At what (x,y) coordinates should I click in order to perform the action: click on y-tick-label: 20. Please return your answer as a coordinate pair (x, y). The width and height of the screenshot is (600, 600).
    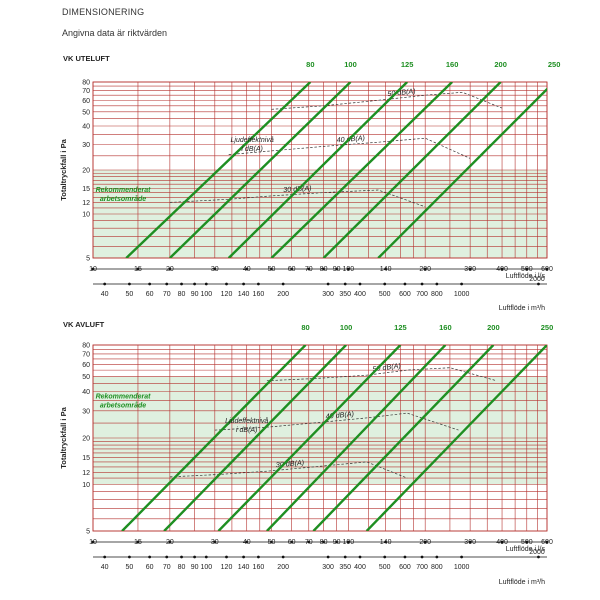
    Looking at the image, I should click on (86, 171).